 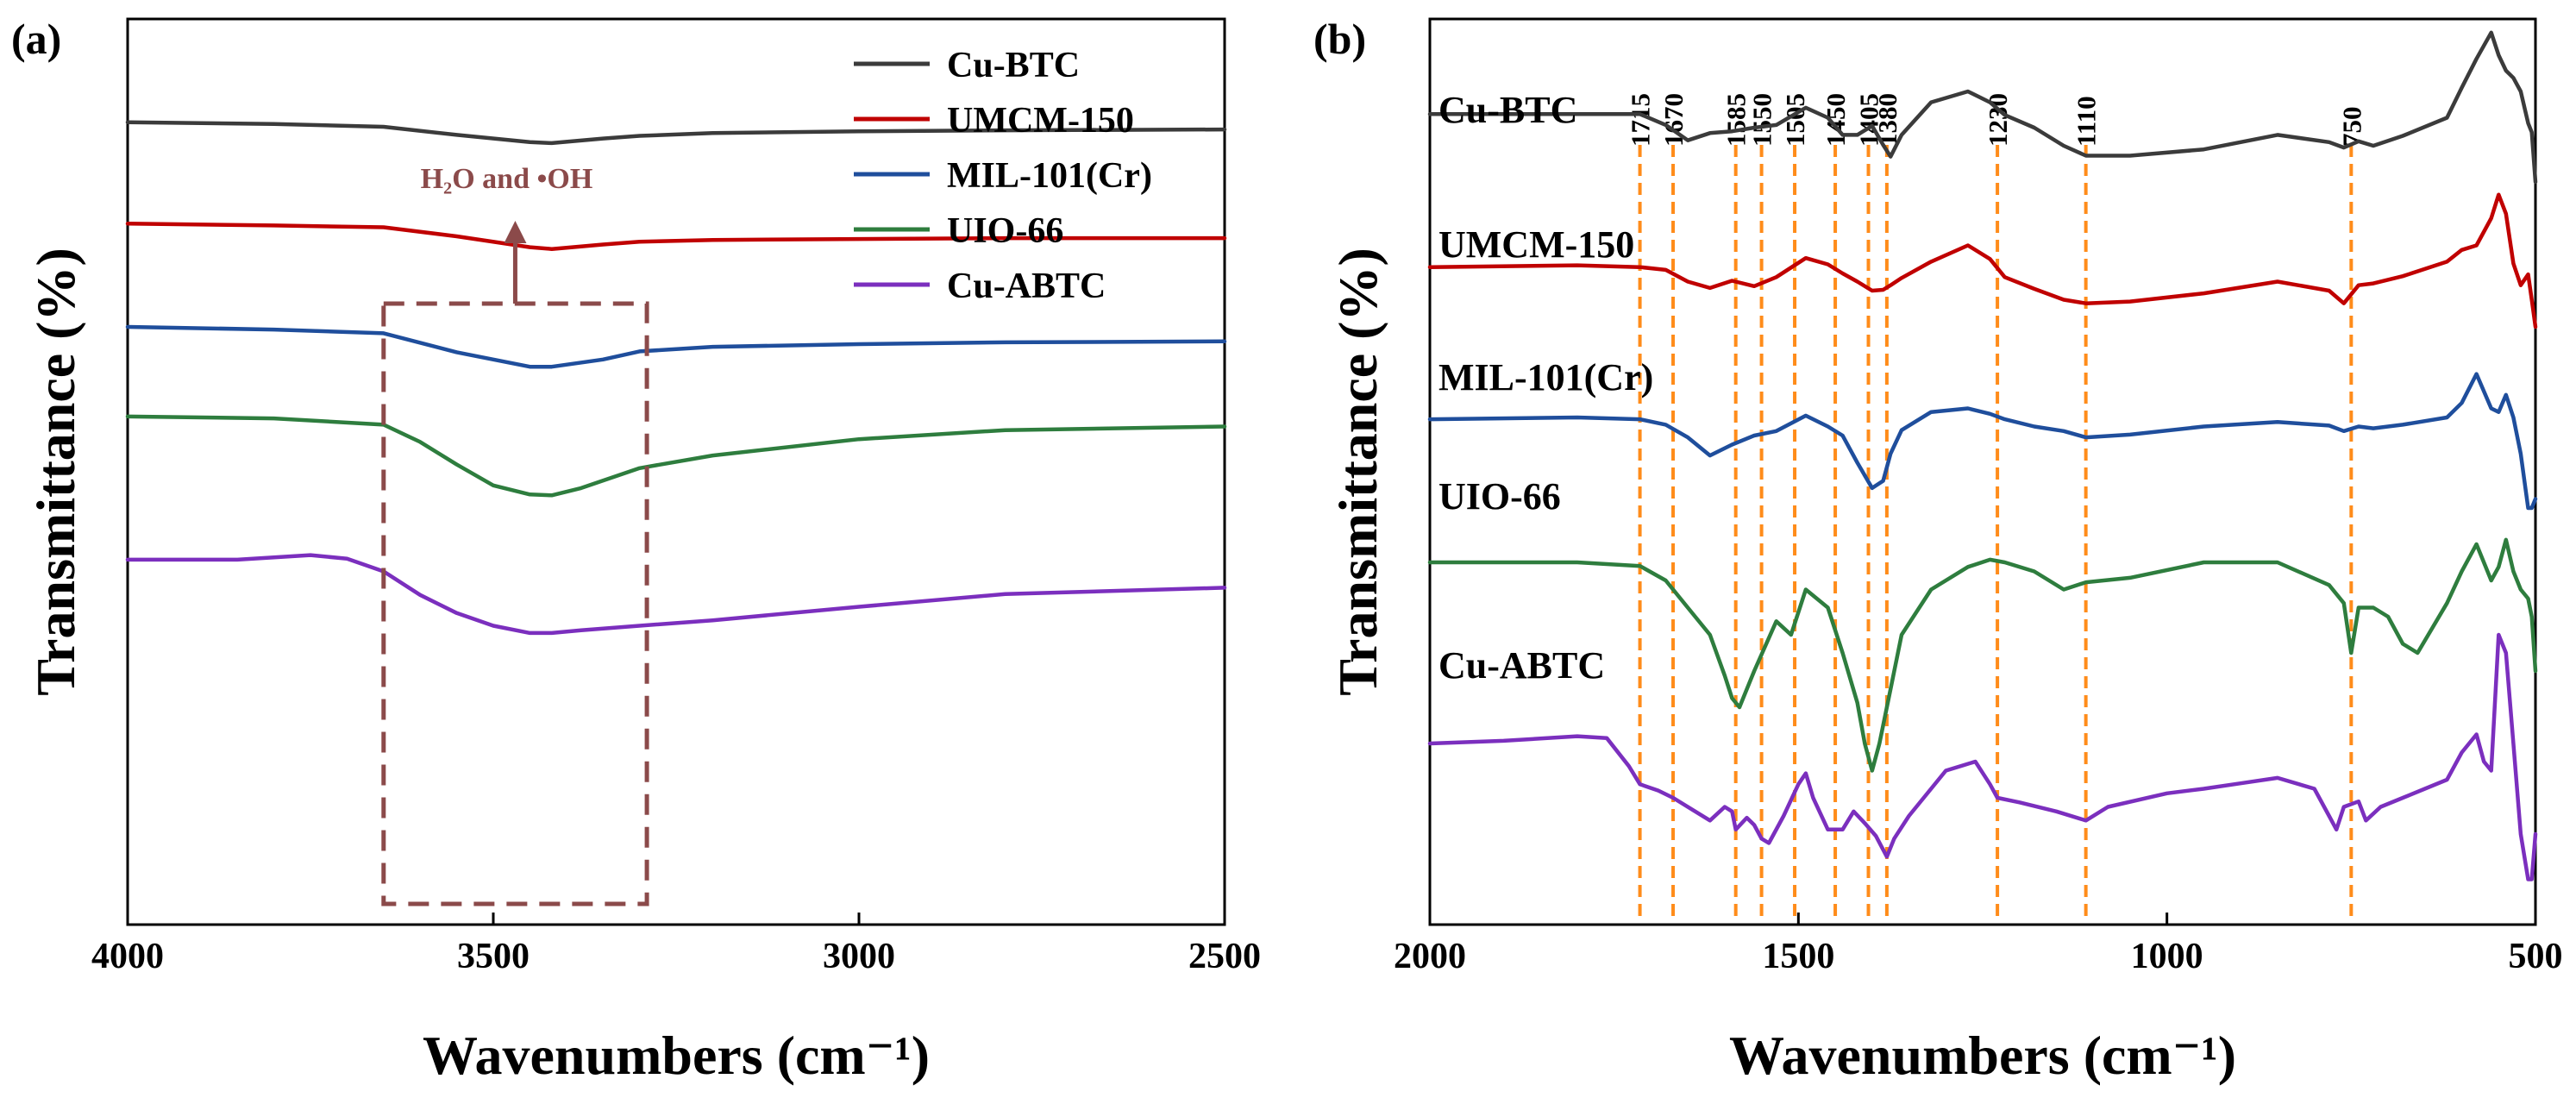 I want to click on x-tick-label: 500, so click(x=2536, y=956).